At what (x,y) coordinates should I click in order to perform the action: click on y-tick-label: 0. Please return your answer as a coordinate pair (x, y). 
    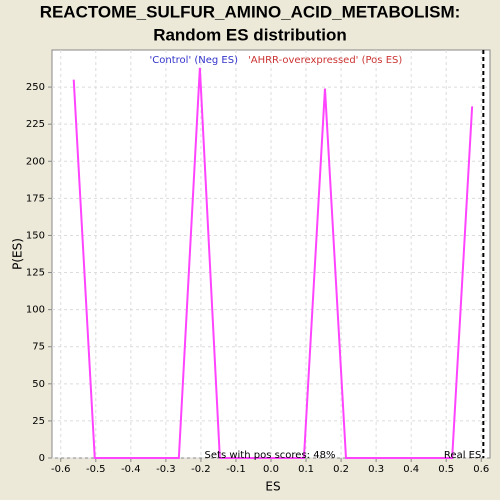
    Looking at the image, I should click on (42, 458).